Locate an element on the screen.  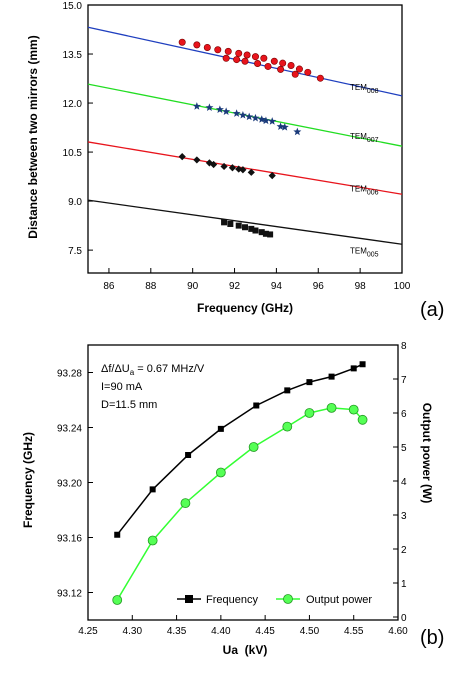
legend-frequency-label: Frequency is located at coordinates (232, 600).